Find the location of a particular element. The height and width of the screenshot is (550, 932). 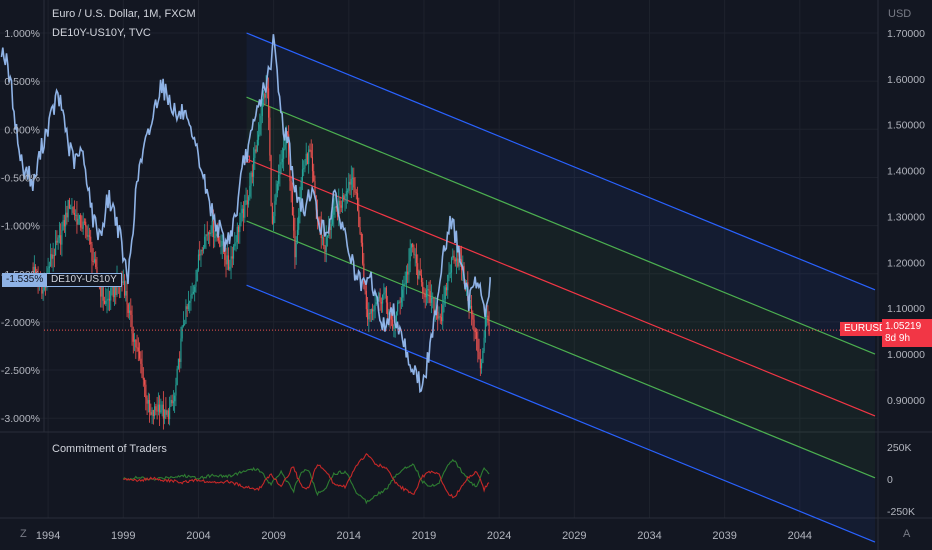

right-tick-label: 1.30000 is located at coordinates (906, 217).